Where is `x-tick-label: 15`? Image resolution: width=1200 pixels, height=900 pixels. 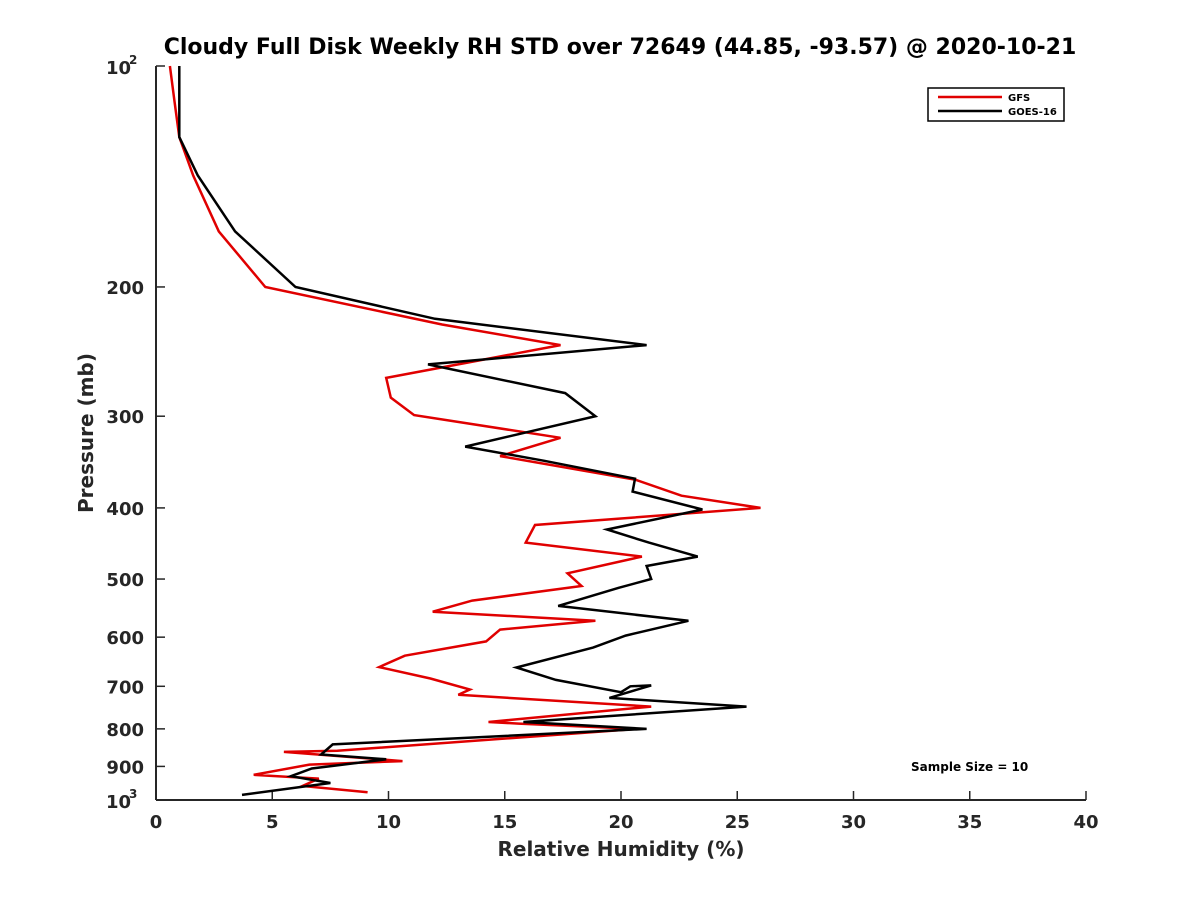 x-tick-label: 15 is located at coordinates (504, 822).